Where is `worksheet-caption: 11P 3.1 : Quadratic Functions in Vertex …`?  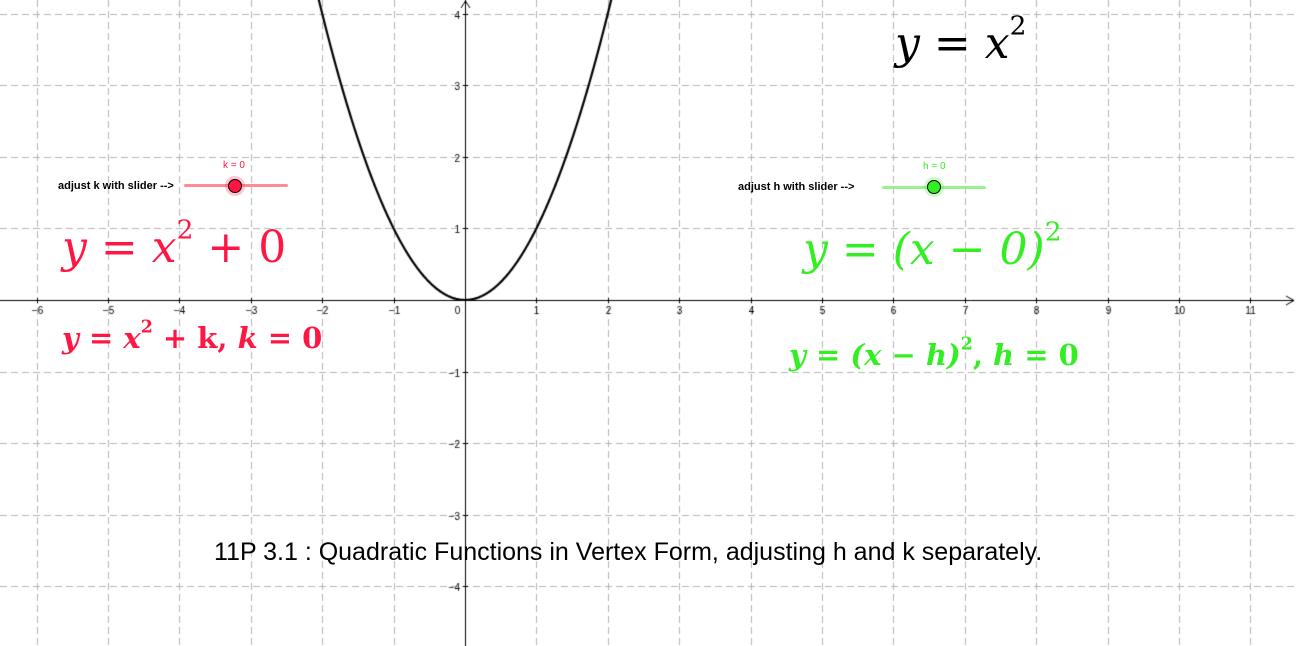 worksheet-caption: 11P 3.1 : Quadratic Functions in Vertex … is located at coordinates (628, 552).